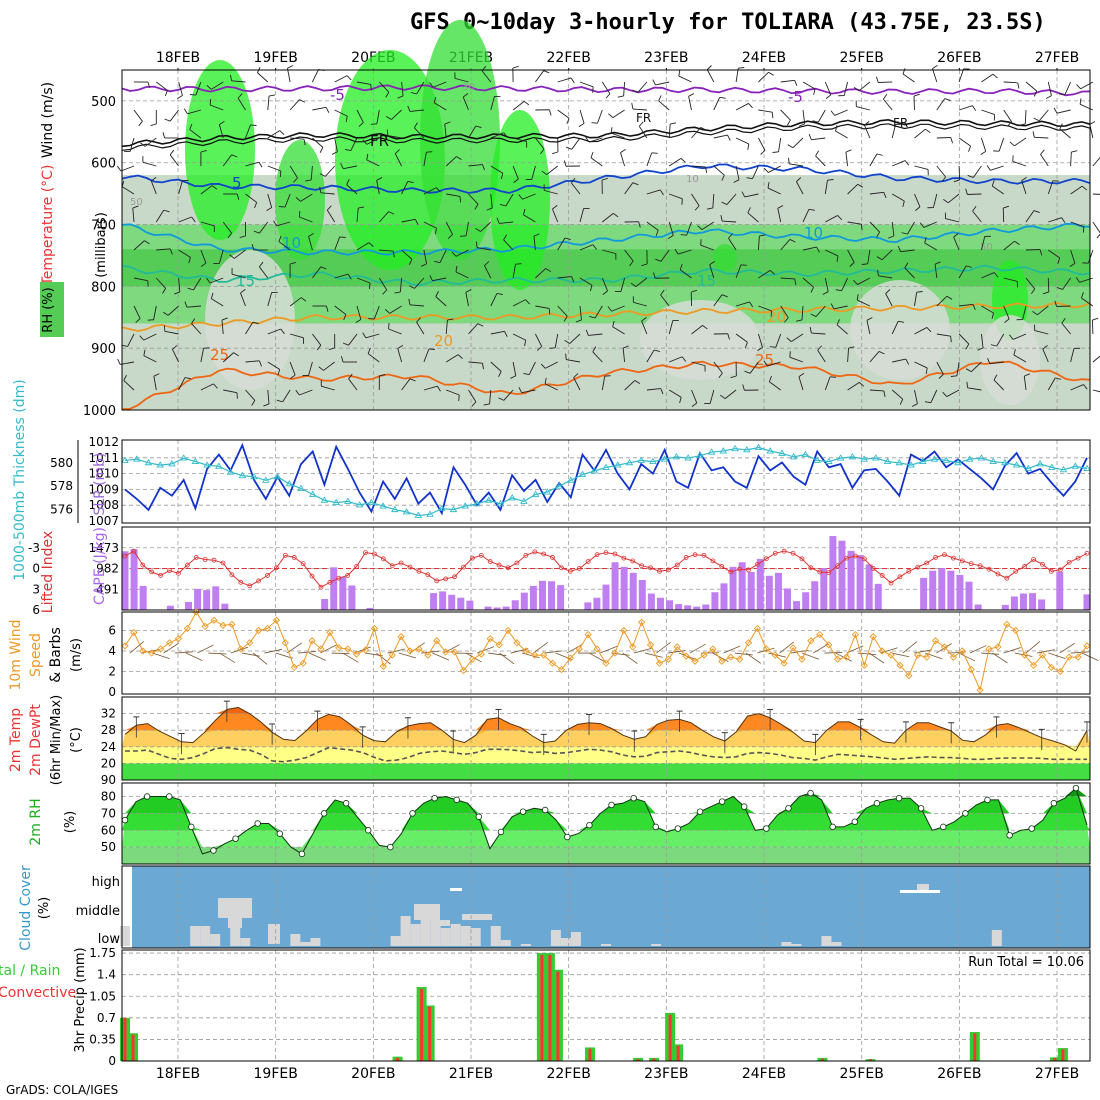 This screenshot has height=1100, width=1100. Describe the element at coordinates (109, 939) in the screenshot. I see `cloud-low-label: low` at that location.